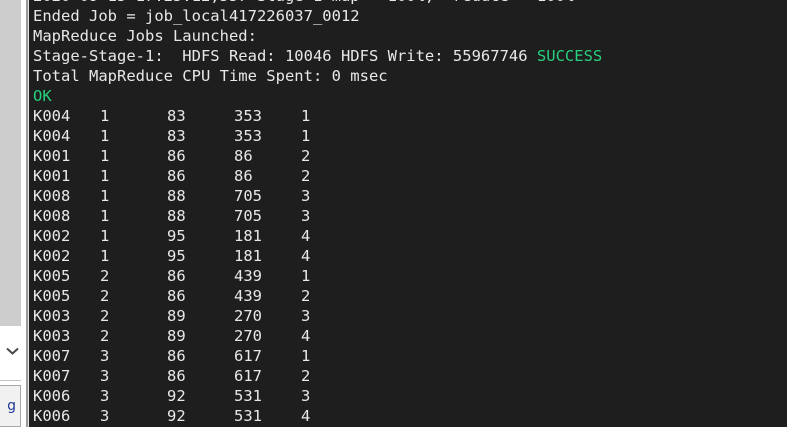 The width and height of the screenshot is (787, 427). What do you see at coordinates (410, 376) in the screenshot?
I see `result-row: K007 3 86 617 2` at bounding box center [410, 376].